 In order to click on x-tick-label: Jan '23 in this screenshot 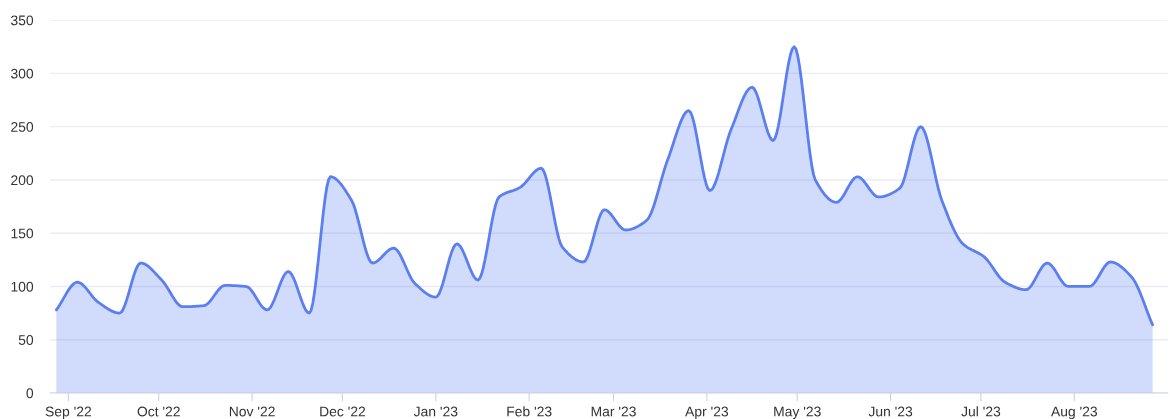, I will do `click(435, 411)`.